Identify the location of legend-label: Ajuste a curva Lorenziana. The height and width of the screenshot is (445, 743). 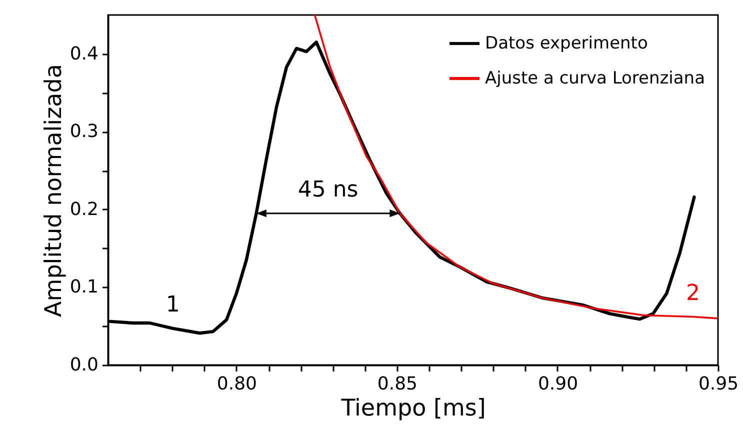
(595, 78).